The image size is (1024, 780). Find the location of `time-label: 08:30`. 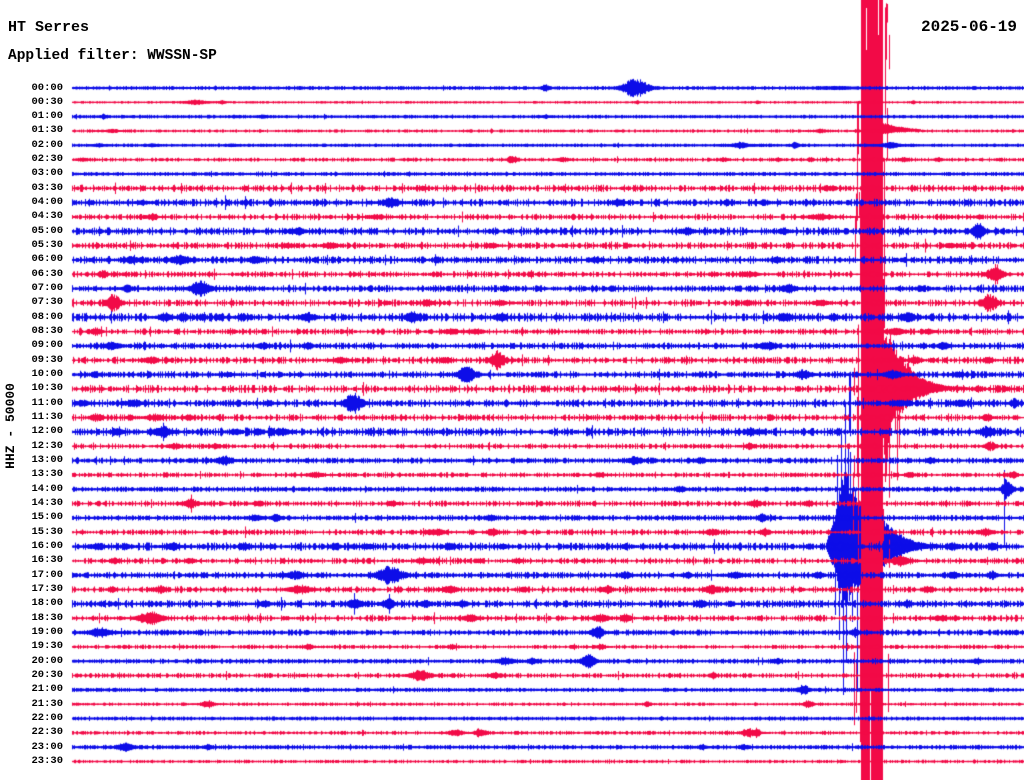

time-label: 08:30 is located at coordinates (47, 331).